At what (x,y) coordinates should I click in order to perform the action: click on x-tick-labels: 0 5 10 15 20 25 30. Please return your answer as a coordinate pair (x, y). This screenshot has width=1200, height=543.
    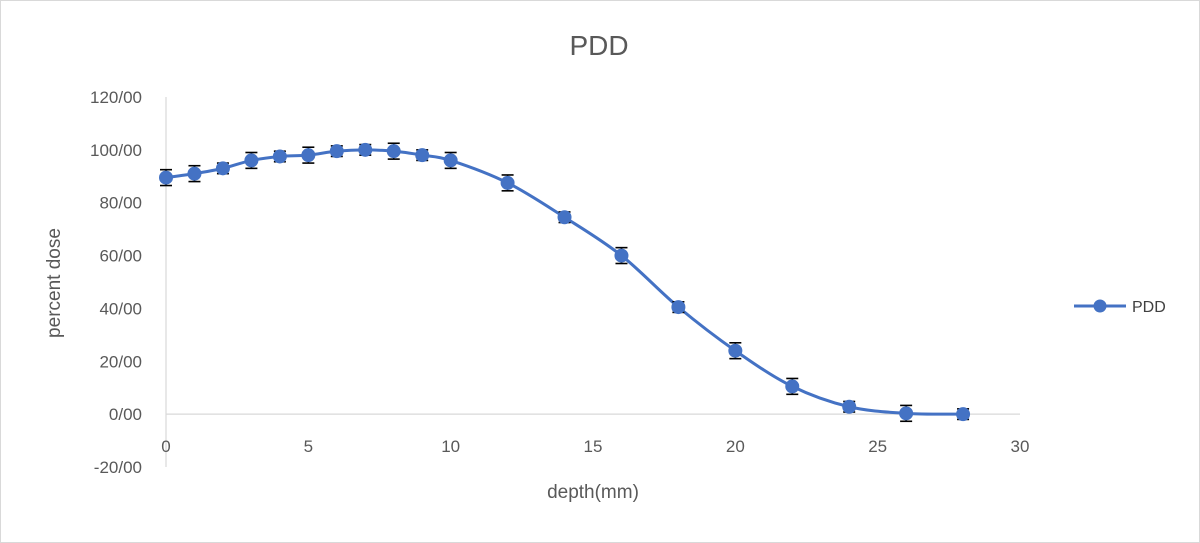
    Looking at the image, I should click on (595, 446).